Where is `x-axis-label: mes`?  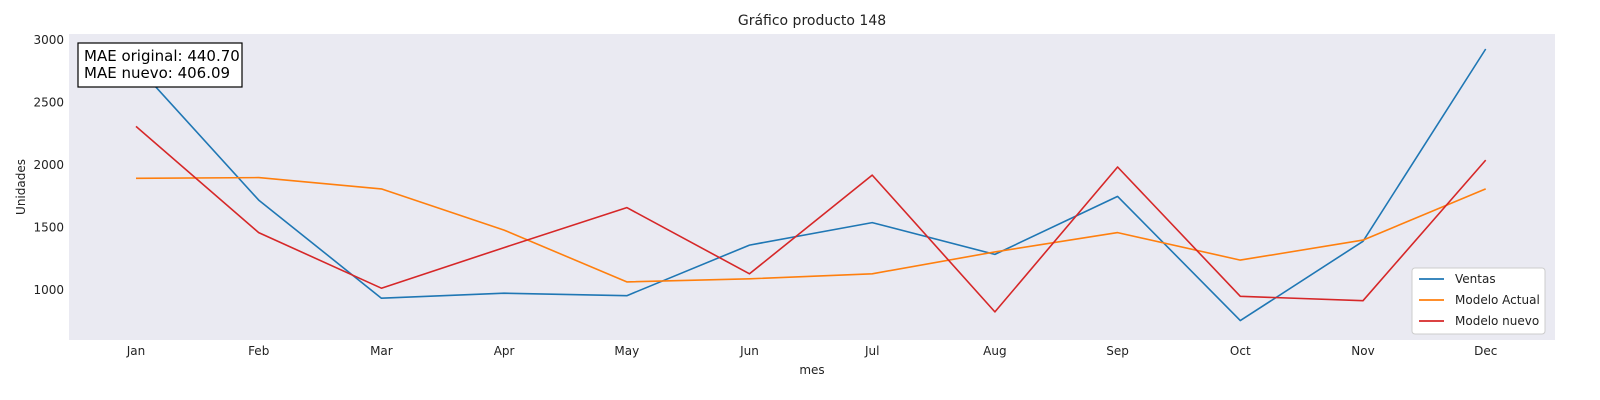
x-axis-label: mes is located at coordinates (811, 370).